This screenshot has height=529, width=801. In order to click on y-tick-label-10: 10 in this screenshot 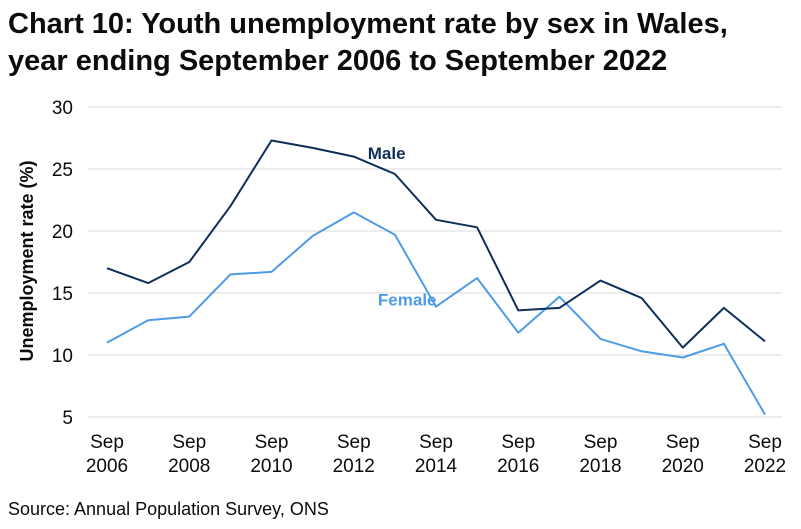, I will do `click(62, 356)`.